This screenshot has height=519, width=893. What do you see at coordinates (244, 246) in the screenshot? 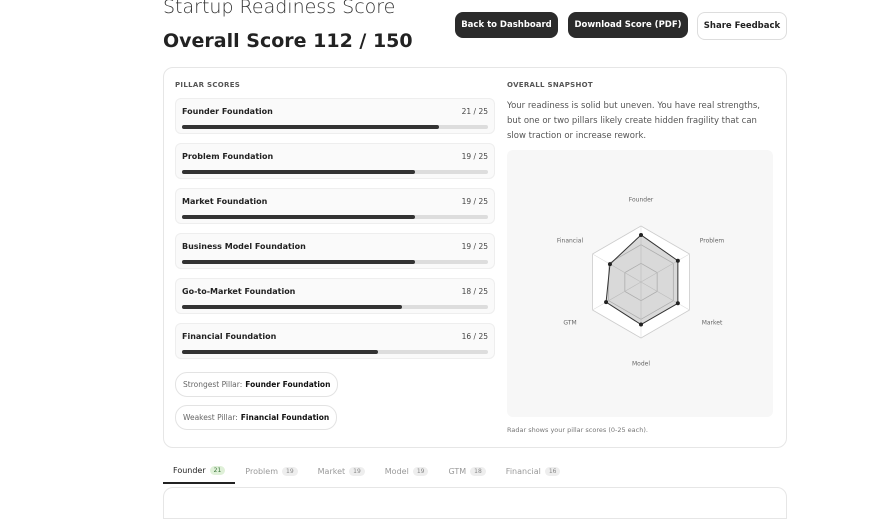
I see `pillar-name: Business Model Foundation` at bounding box center [244, 246].